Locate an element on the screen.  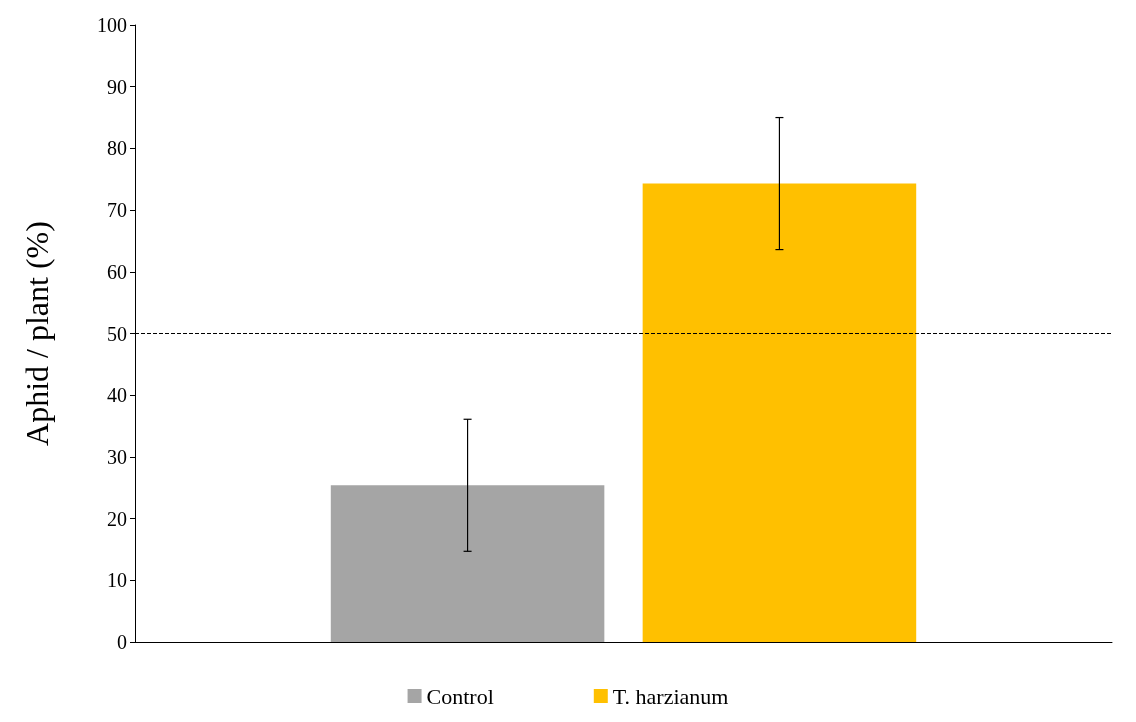
y-tick-label: 40 is located at coordinates (117, 395).